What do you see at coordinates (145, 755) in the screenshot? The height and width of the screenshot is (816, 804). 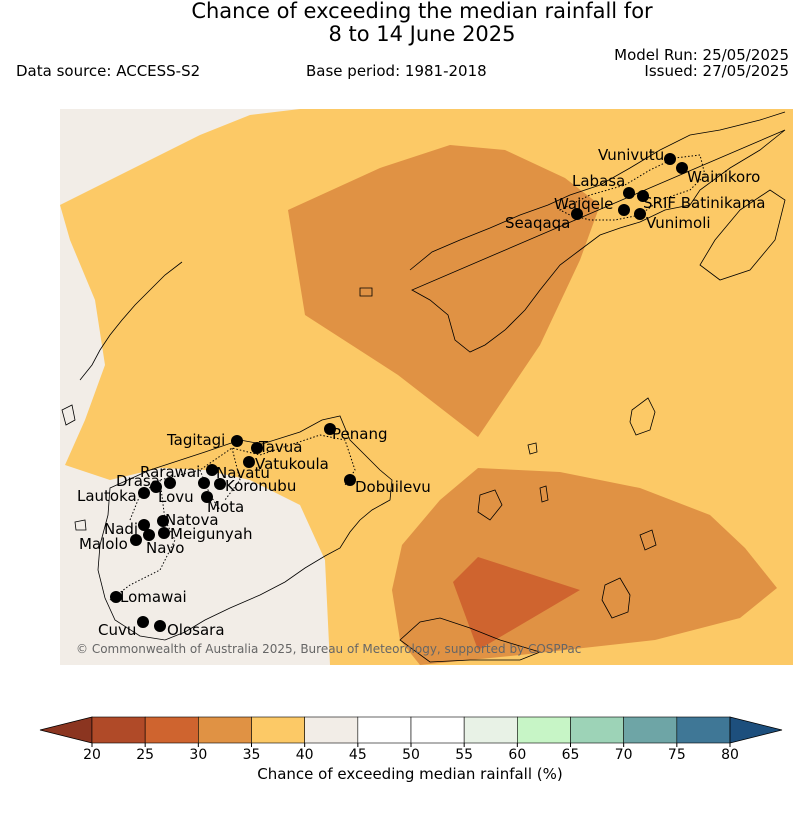 I see `colorbar-tick-label: 25` at bounding box center [145, 755].